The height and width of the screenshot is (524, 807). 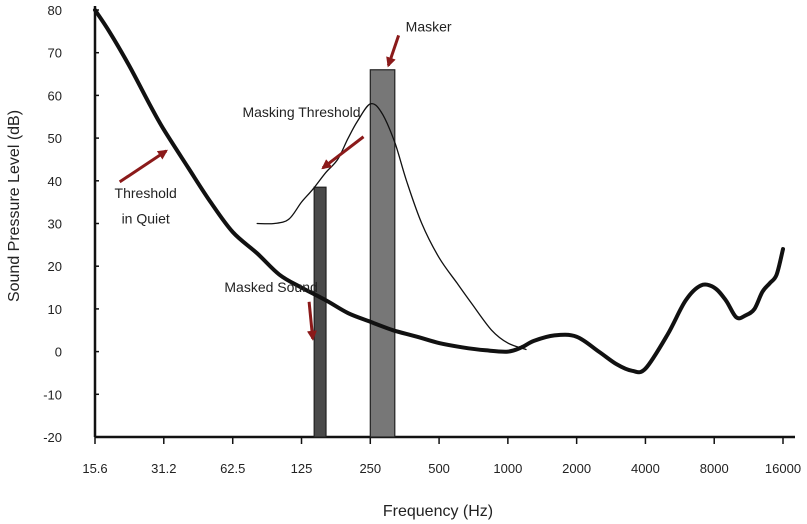 What do you see at coordinates (14, 206) in the screenshot?
I see `y-axis-title: Sound Pressure Level (dB)` at bounding box center [14, 206].